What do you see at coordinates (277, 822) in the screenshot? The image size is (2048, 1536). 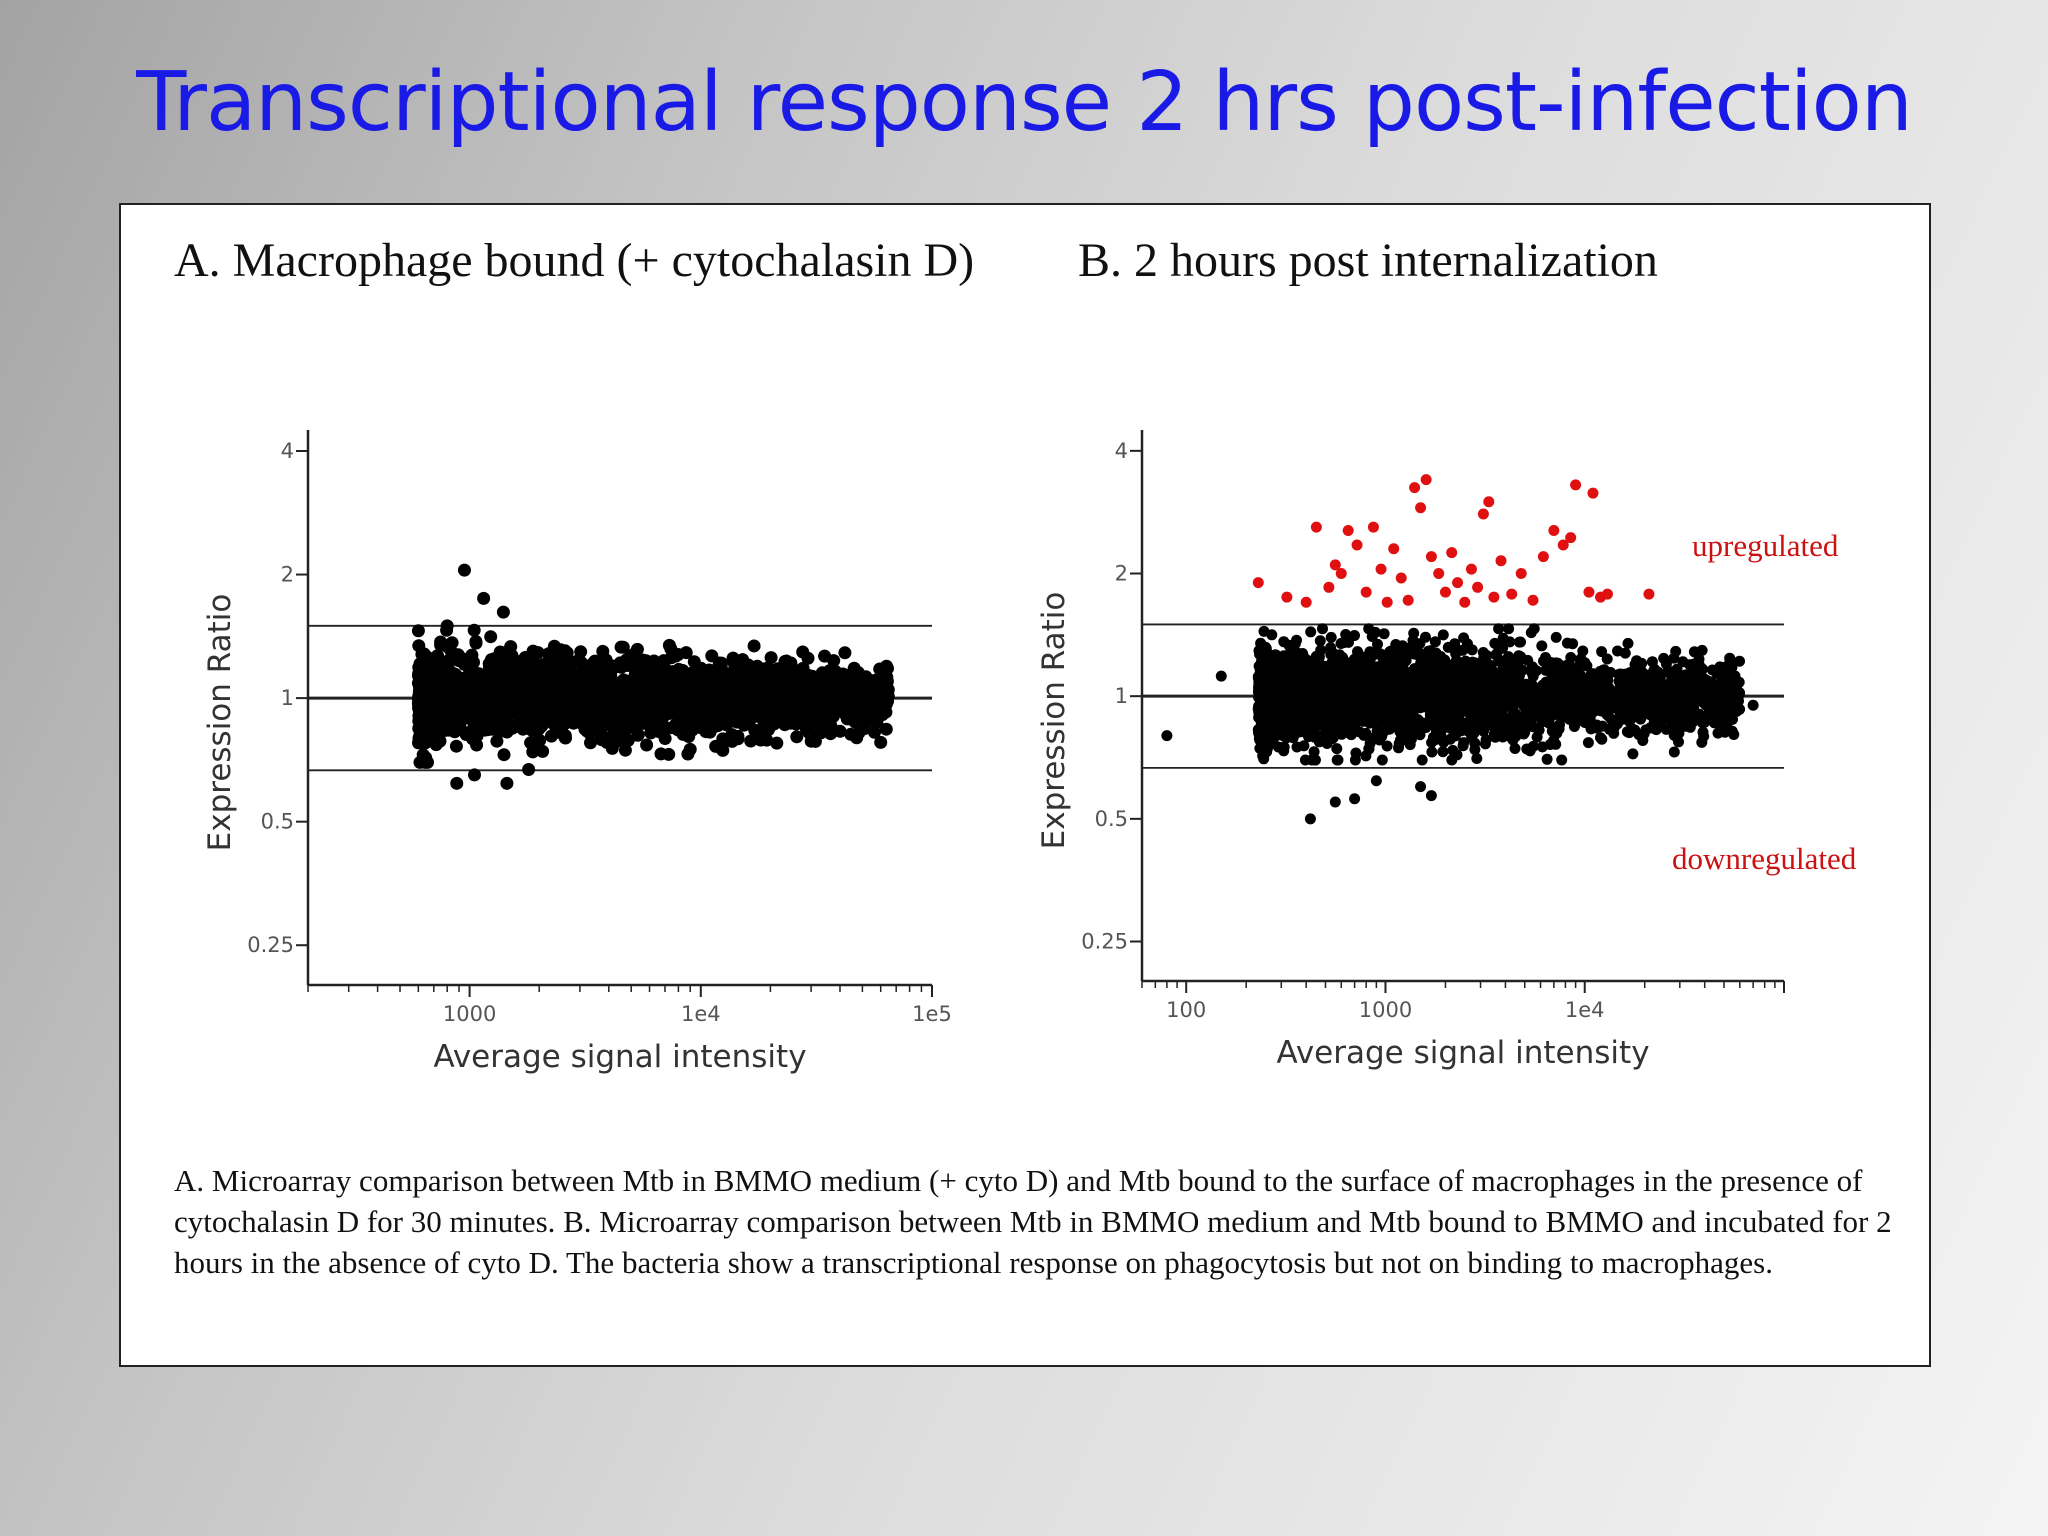 I see `y-tick-label: 0.5` at bounding box center [277, 822].